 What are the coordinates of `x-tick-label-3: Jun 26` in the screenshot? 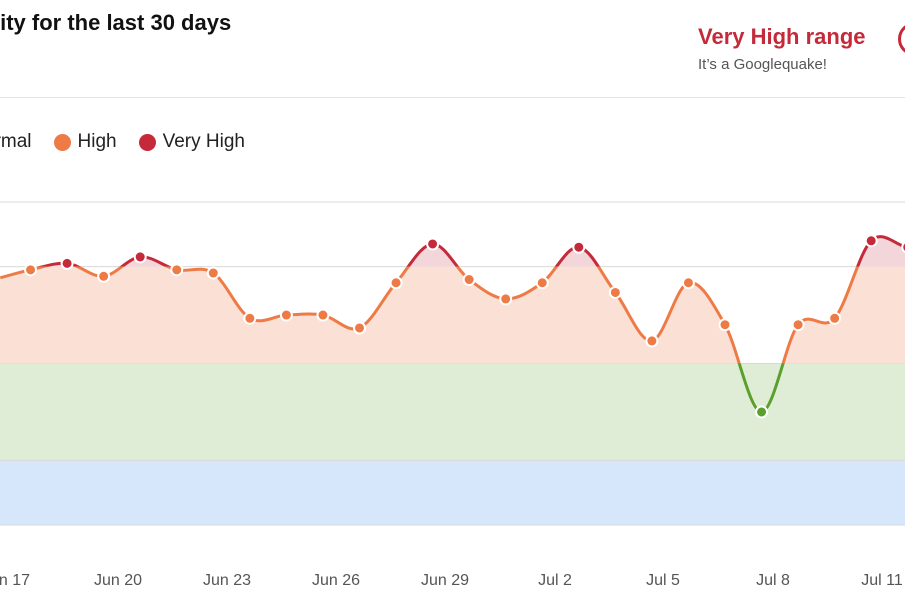 It's located at (336, 580).